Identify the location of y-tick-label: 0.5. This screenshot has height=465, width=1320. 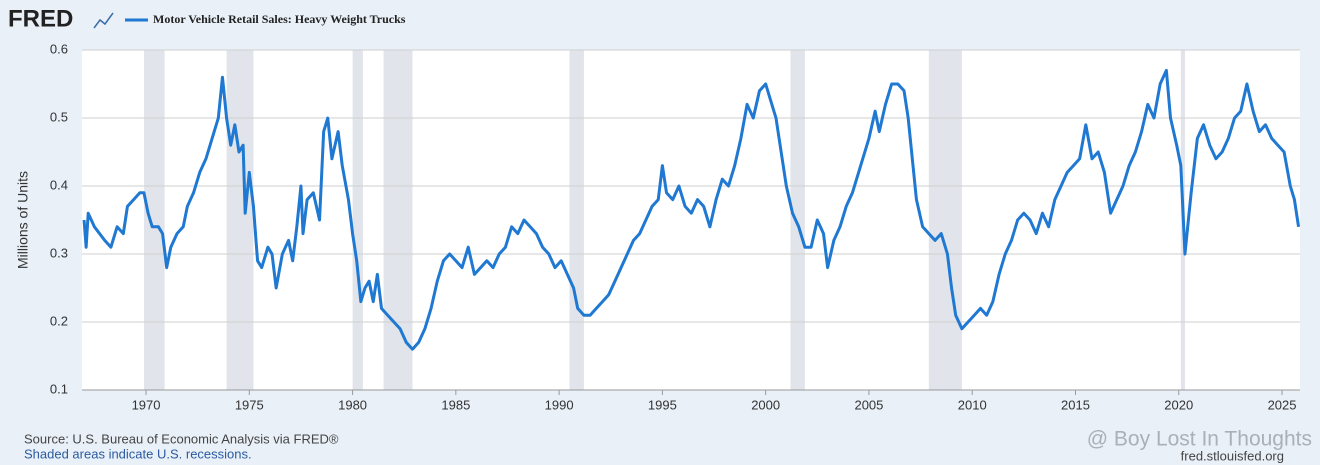
(59, 116).